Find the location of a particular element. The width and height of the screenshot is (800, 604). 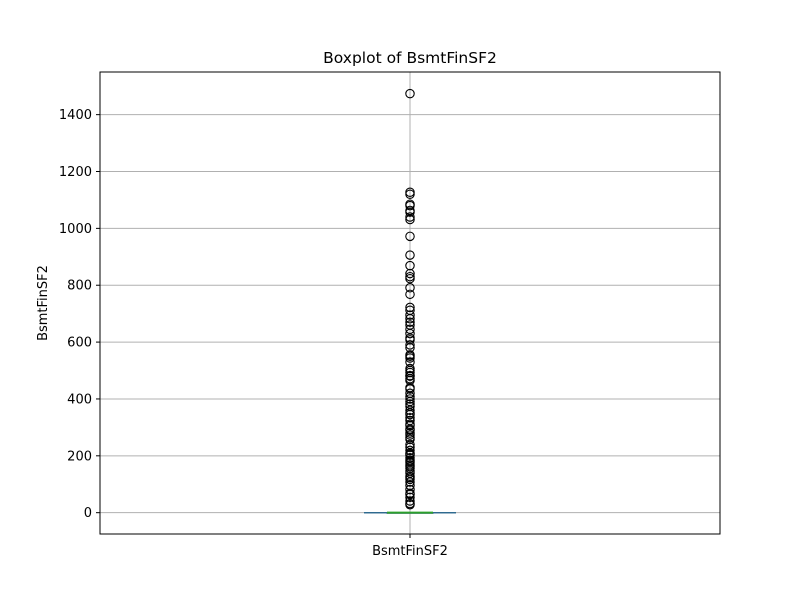

y-tick-label: 200 is located at coordinates (79, 456).